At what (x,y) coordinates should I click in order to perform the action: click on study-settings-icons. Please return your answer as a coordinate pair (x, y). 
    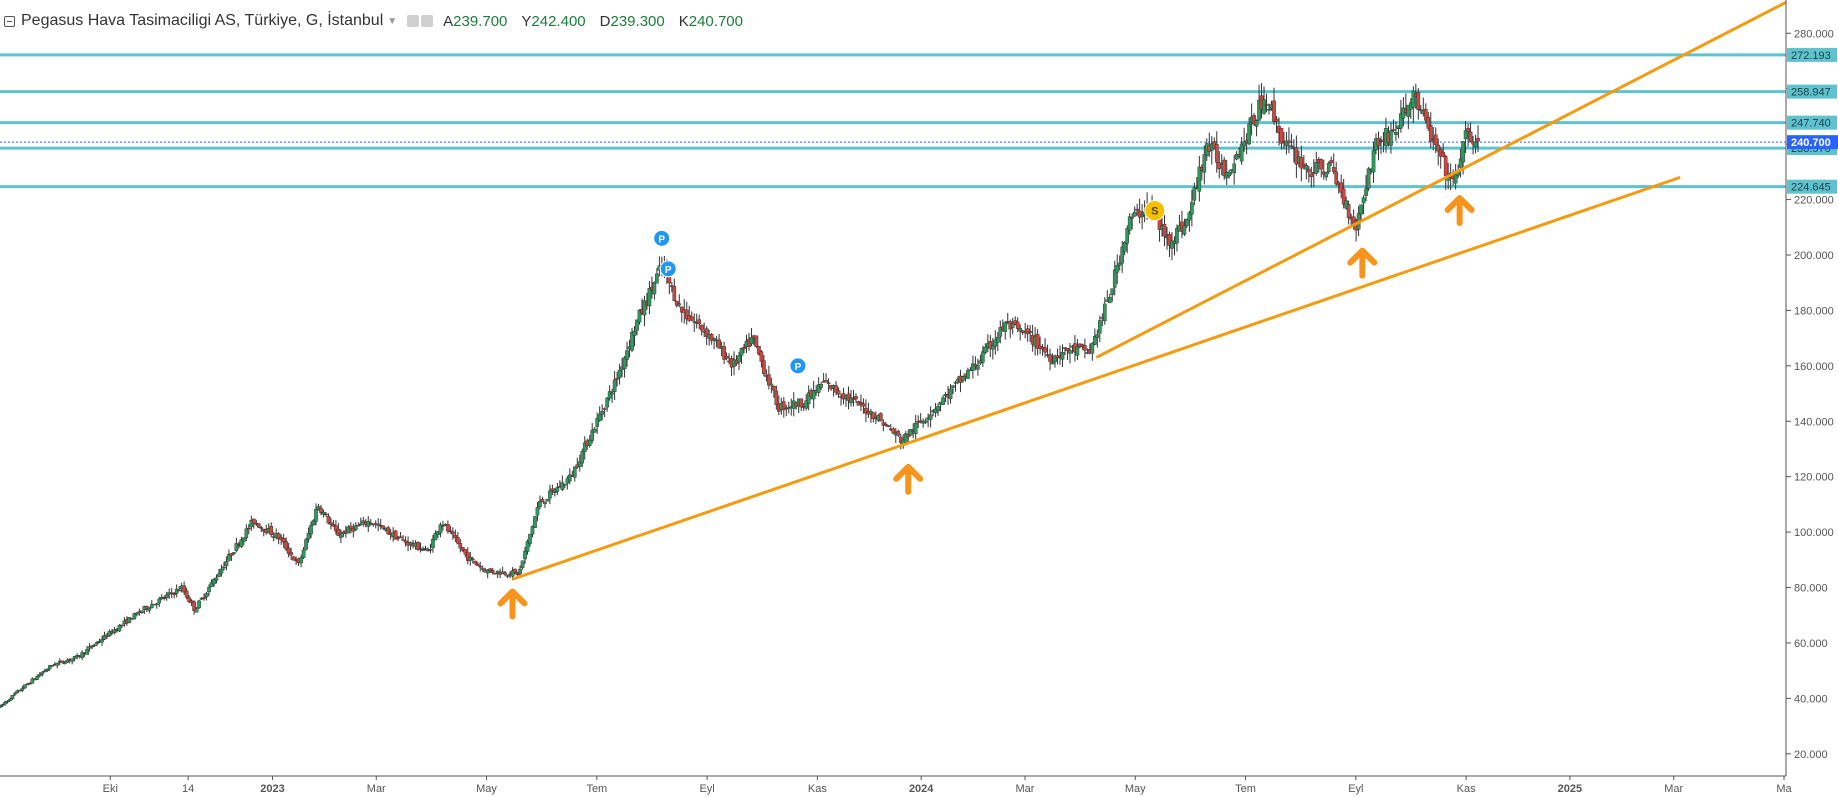
    Looking at the image, I should click on (420, 21).